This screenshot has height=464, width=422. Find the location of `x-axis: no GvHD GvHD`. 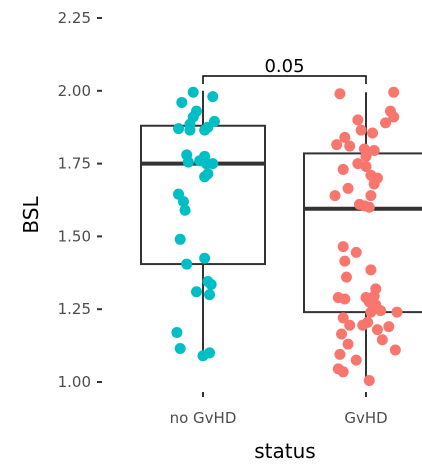

x-axis: no GvHD GvHD is located at coordinates (279, 409).